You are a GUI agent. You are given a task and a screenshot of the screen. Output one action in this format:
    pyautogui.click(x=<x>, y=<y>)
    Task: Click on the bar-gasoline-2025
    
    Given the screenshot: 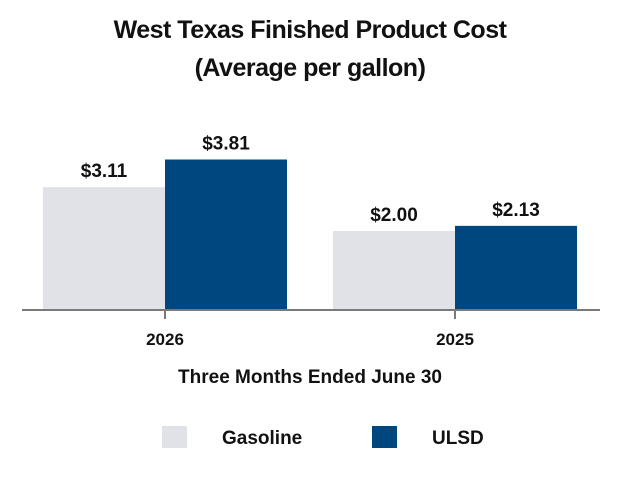 What is the action you would take?
    pyautogui.click(x=394, y=270)
    